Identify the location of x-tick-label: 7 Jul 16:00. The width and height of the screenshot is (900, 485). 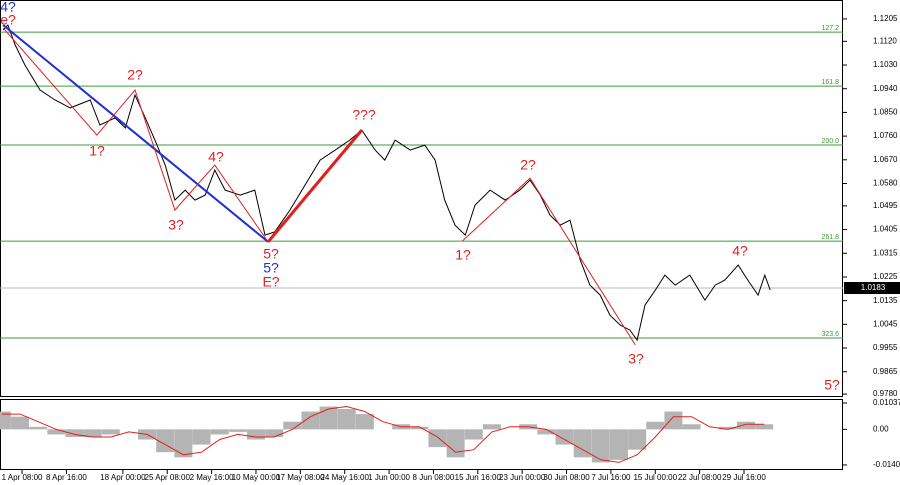
(611, 477).